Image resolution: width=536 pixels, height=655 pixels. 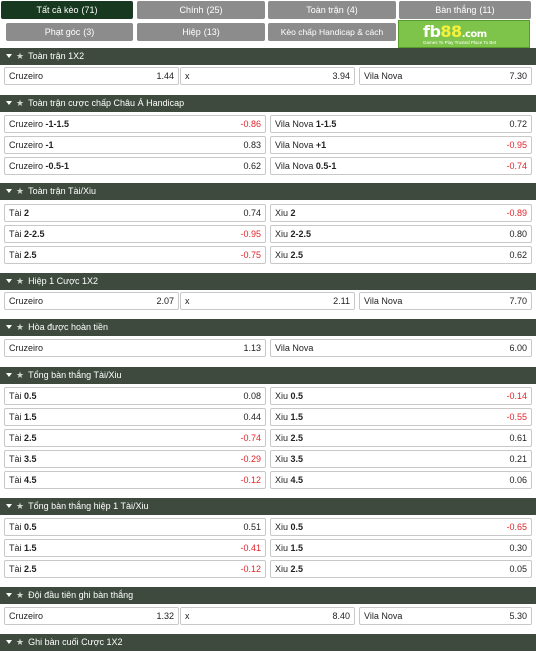 I want to click on market-header: ★ Đội đầu tiên ghi bàn thắng, so click(x=268, y=595).